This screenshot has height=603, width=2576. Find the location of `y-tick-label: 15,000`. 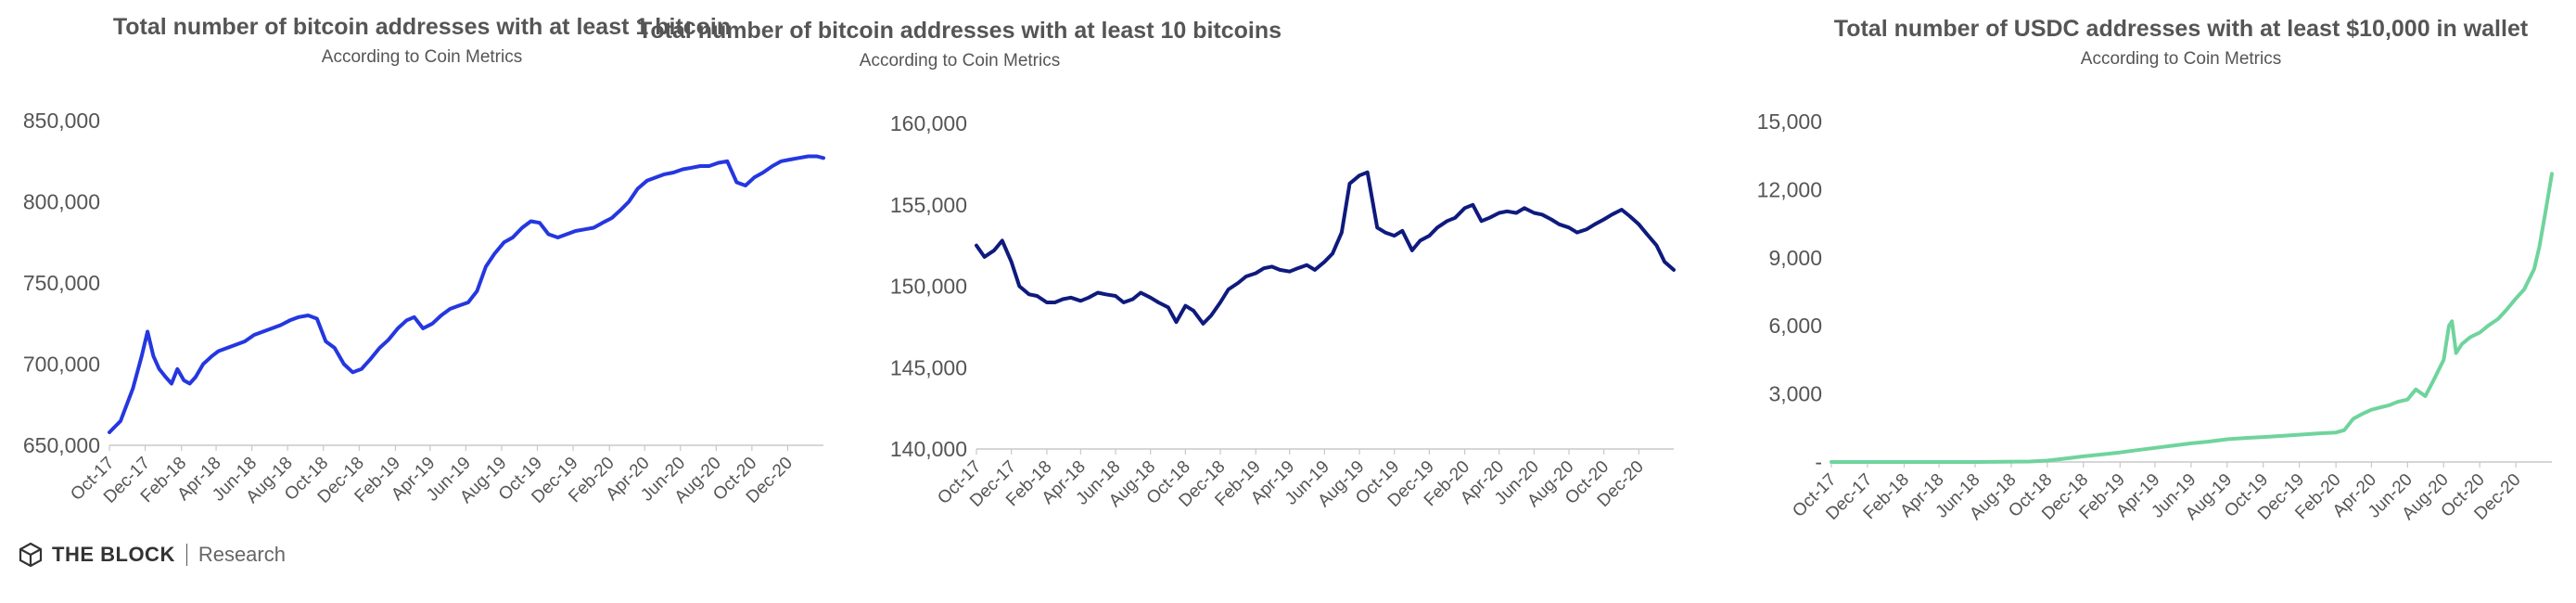

y-tick-label: 15,000 is located at coordinates (1789, 121).